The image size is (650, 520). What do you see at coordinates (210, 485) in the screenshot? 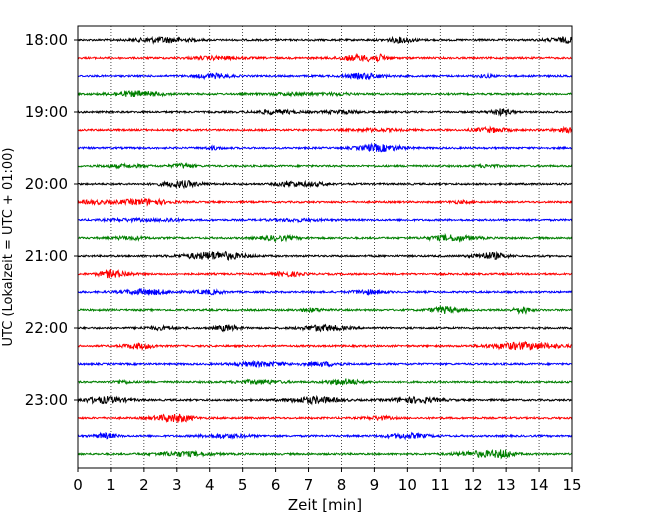
I see `x-tick-label-4: 4` at bounding box center [210, 485].